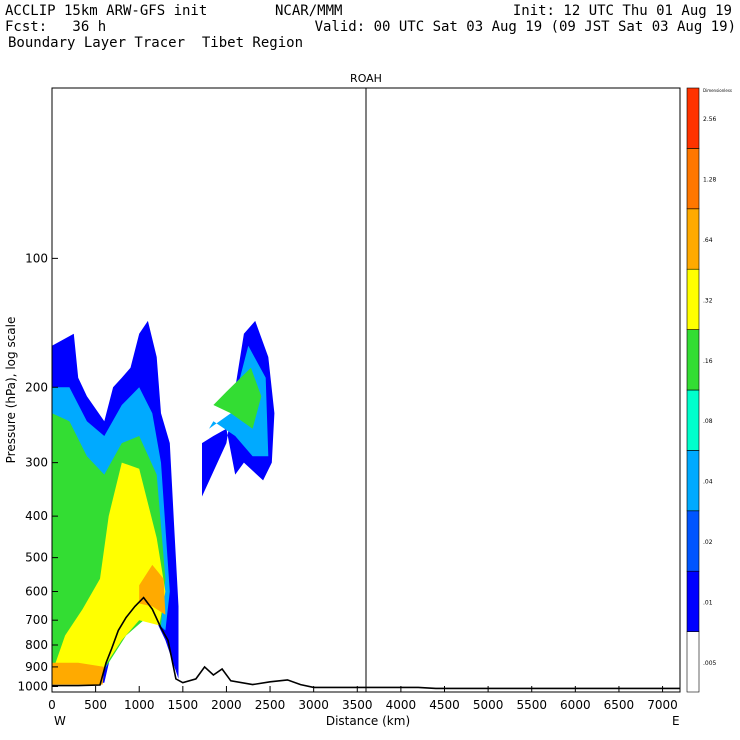 The height and width of the screenshot is (740, 740). What do you see at coordinates (619, 705) in the screenshot?
I see `x-tick-label: 6500` at bounding box center [619, 705].